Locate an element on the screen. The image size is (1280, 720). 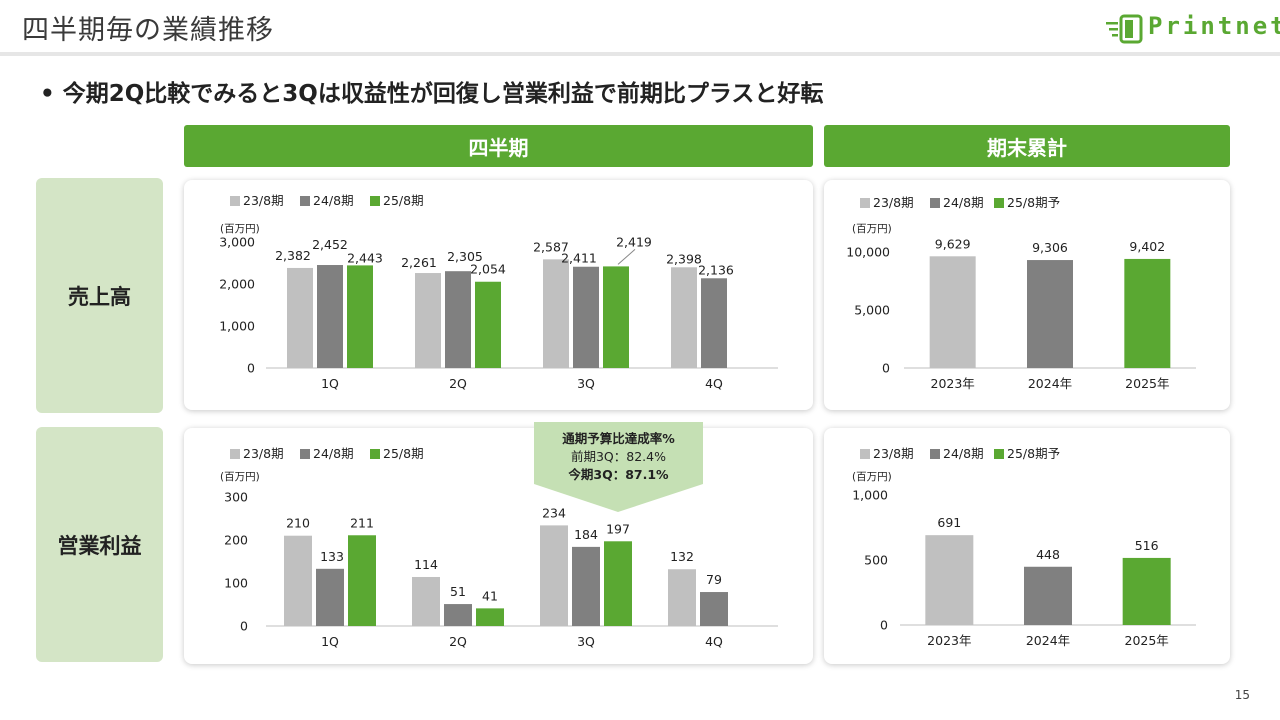
data-label: 448 is located at coordinates (1048, 554).